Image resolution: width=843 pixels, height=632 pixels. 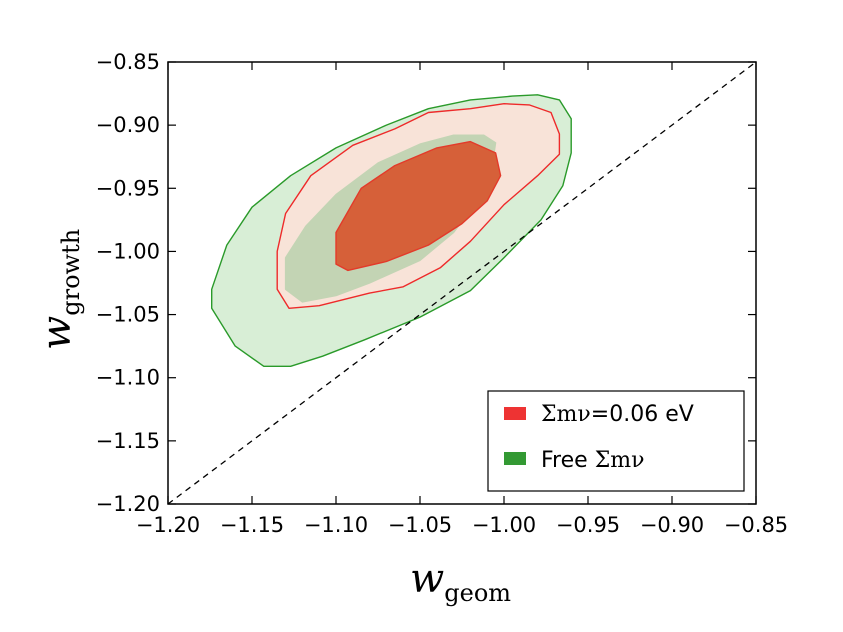 I want to click on x-tick-label: −1.10, so click(x=336, y=525).